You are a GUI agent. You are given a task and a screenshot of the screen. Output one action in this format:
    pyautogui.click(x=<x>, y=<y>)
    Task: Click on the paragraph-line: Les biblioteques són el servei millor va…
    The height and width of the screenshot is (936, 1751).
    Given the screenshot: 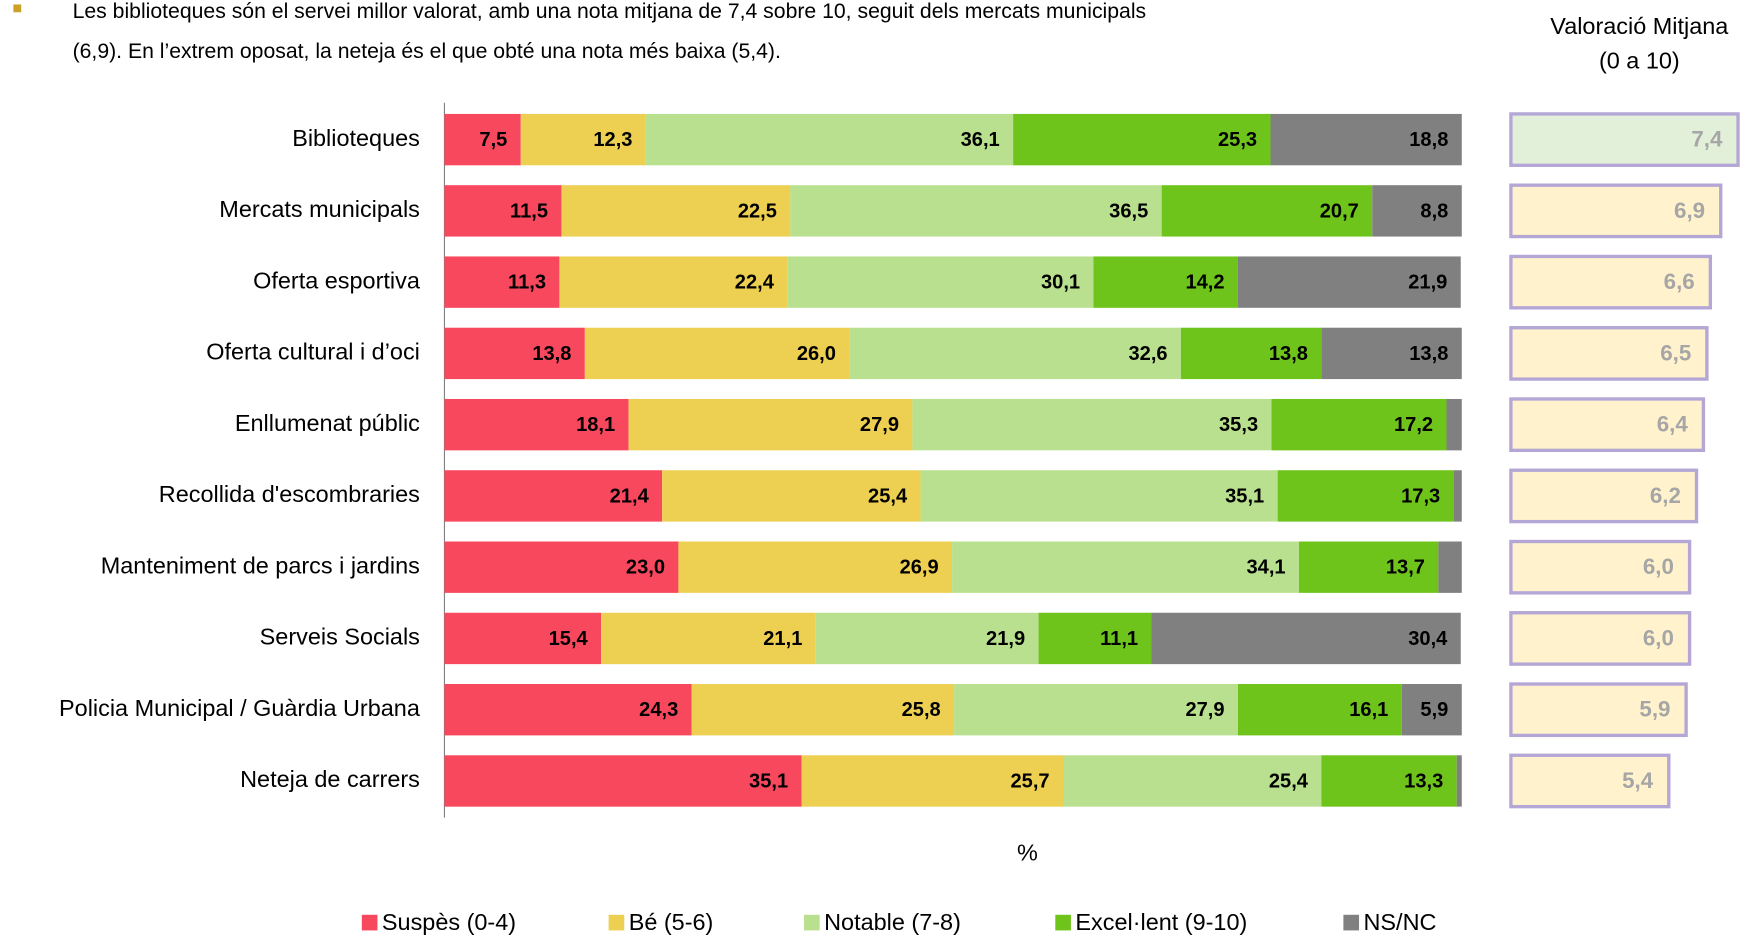 What is the action you would take?
    pyautogui.click(x=610, y=11)
    